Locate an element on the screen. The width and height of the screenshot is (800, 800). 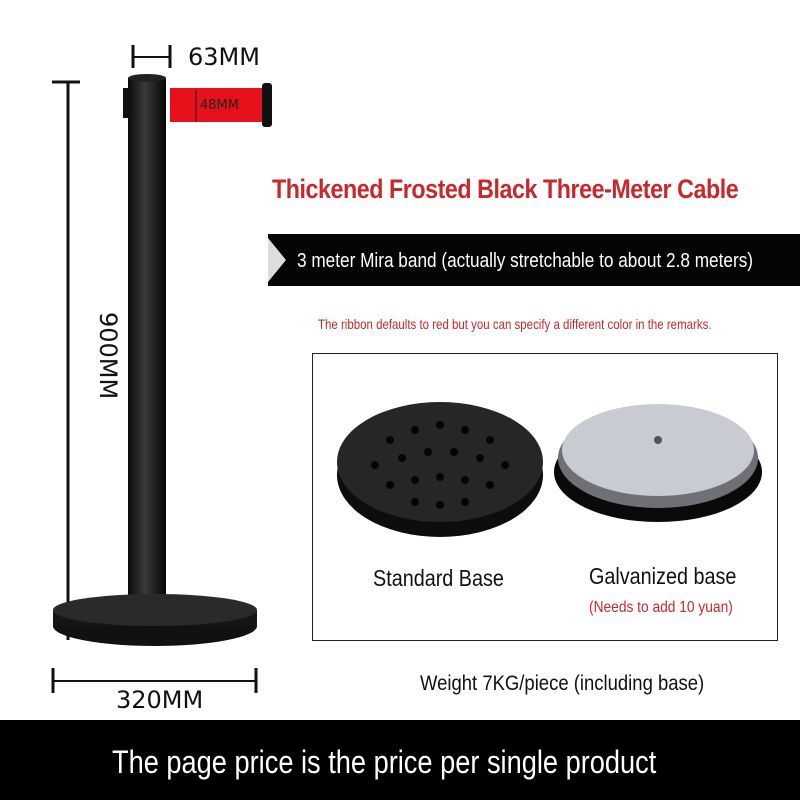
band-banner is located at coordinates (534, 260).